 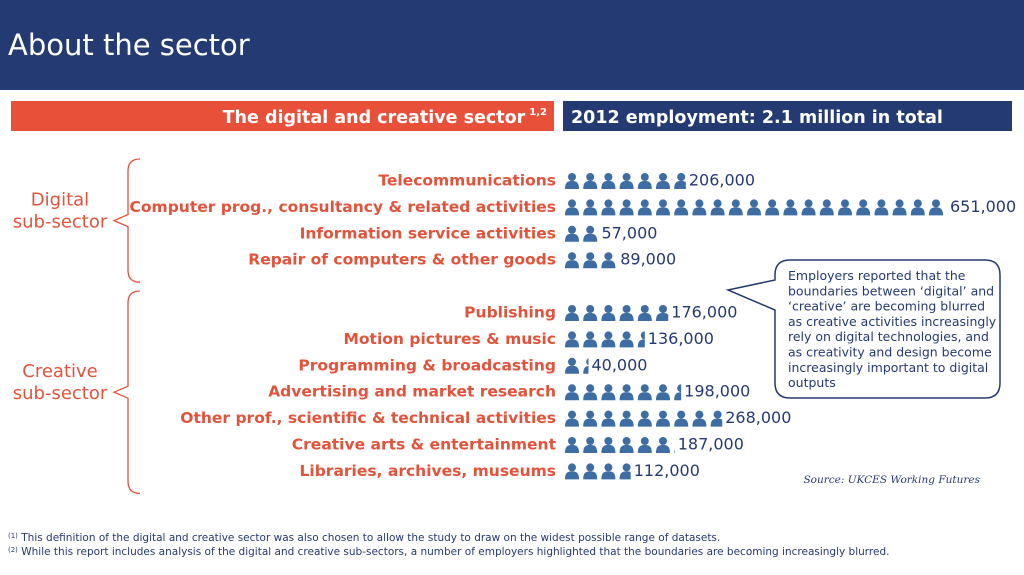 I want to click on annotation: as creativity and design become, so click(x=890, y=352).